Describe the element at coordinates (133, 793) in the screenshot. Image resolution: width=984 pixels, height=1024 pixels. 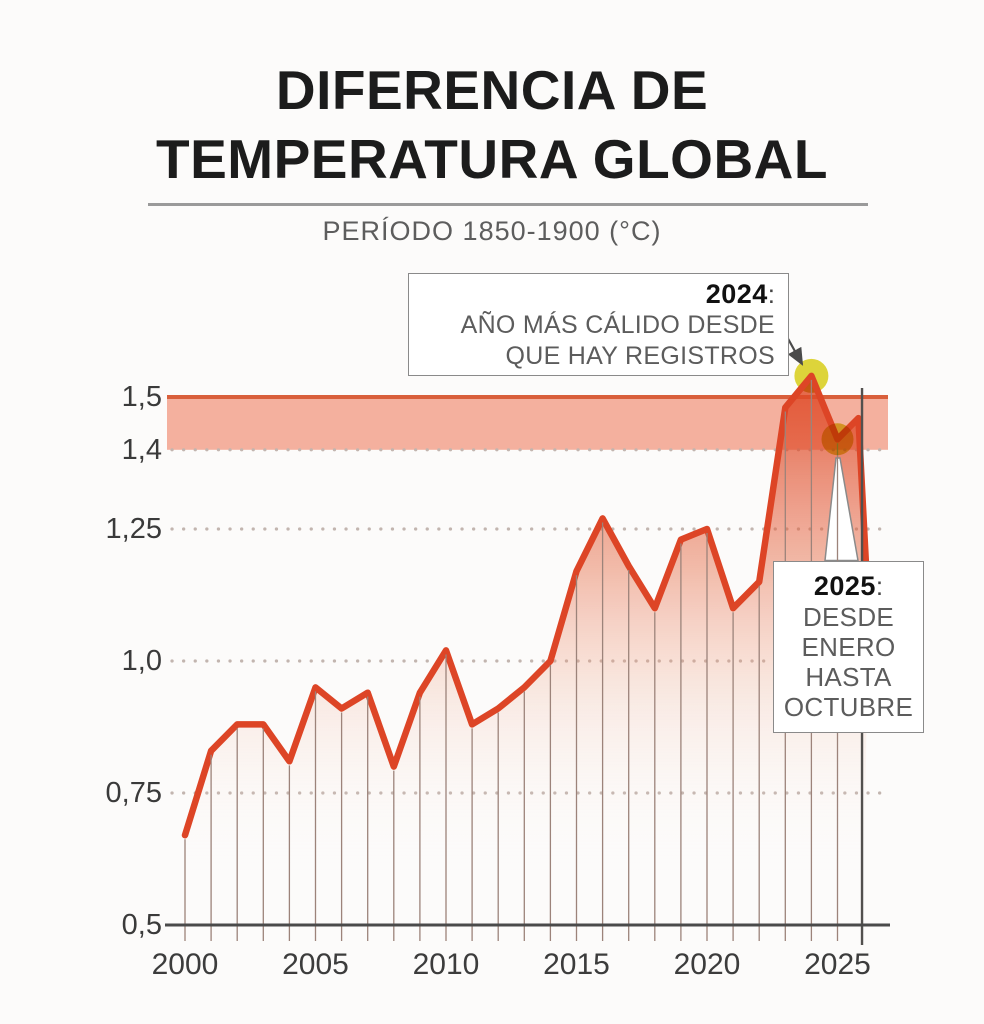
I see `y-tick-0.75: 0,75` at that location.